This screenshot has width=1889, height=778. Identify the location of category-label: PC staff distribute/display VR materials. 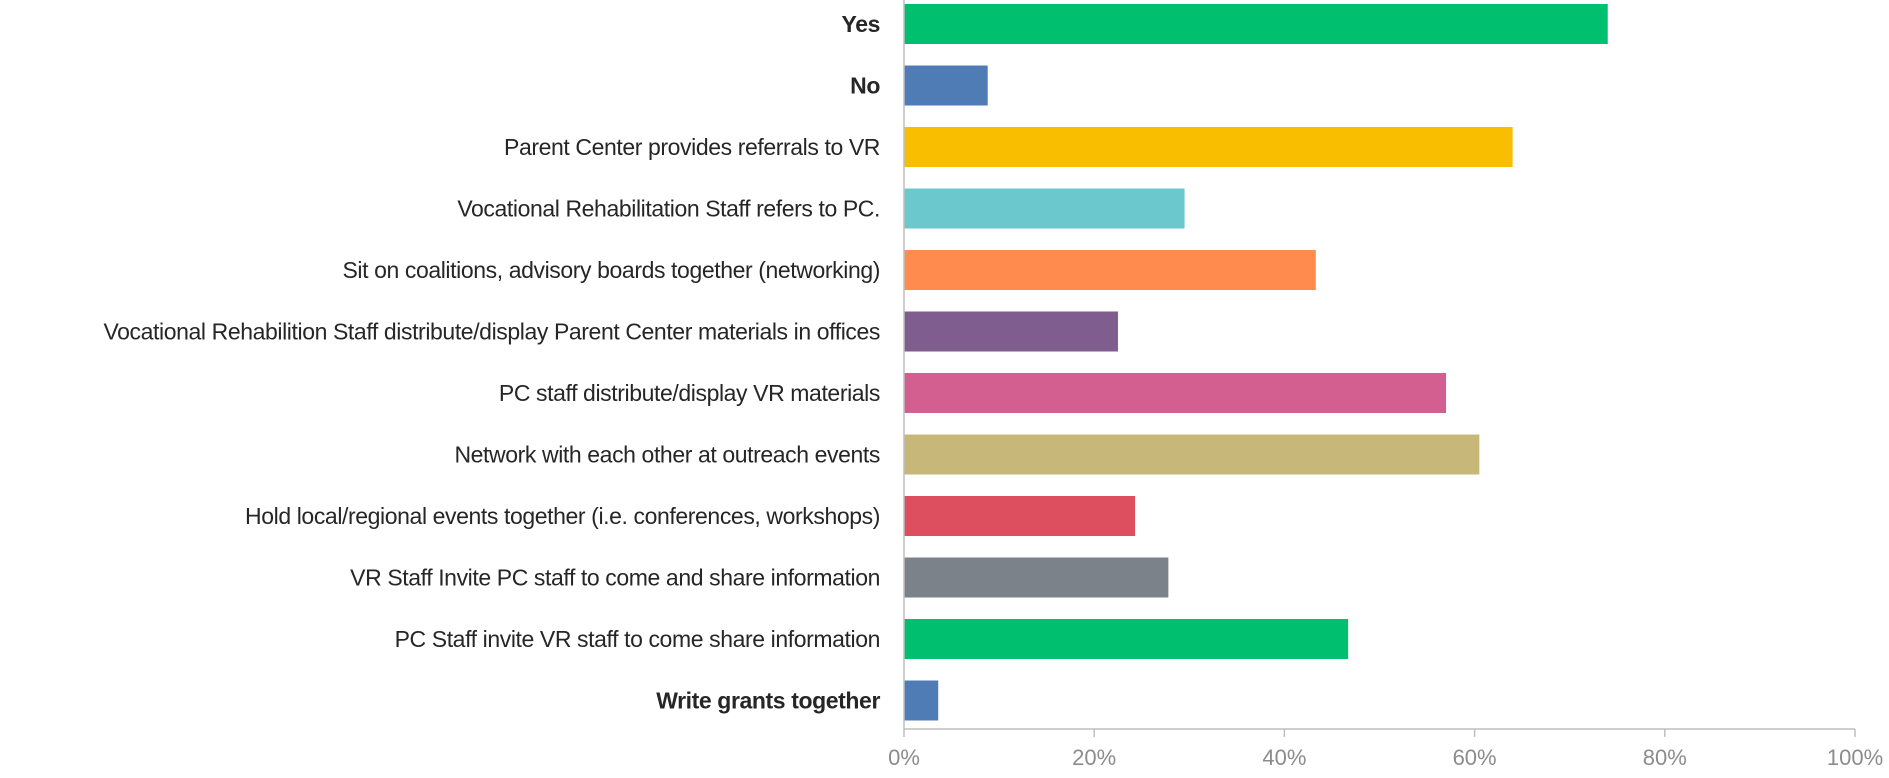
(689, 393).